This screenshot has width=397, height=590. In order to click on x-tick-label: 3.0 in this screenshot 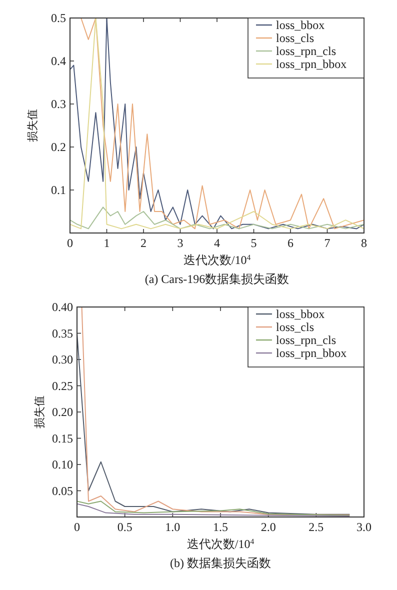, I will do `click(364, 527)`.